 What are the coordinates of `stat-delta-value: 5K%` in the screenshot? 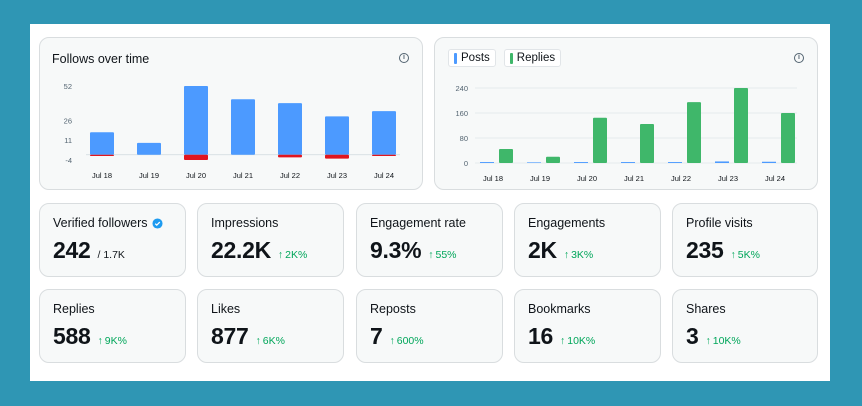 It's located at (748, 255).